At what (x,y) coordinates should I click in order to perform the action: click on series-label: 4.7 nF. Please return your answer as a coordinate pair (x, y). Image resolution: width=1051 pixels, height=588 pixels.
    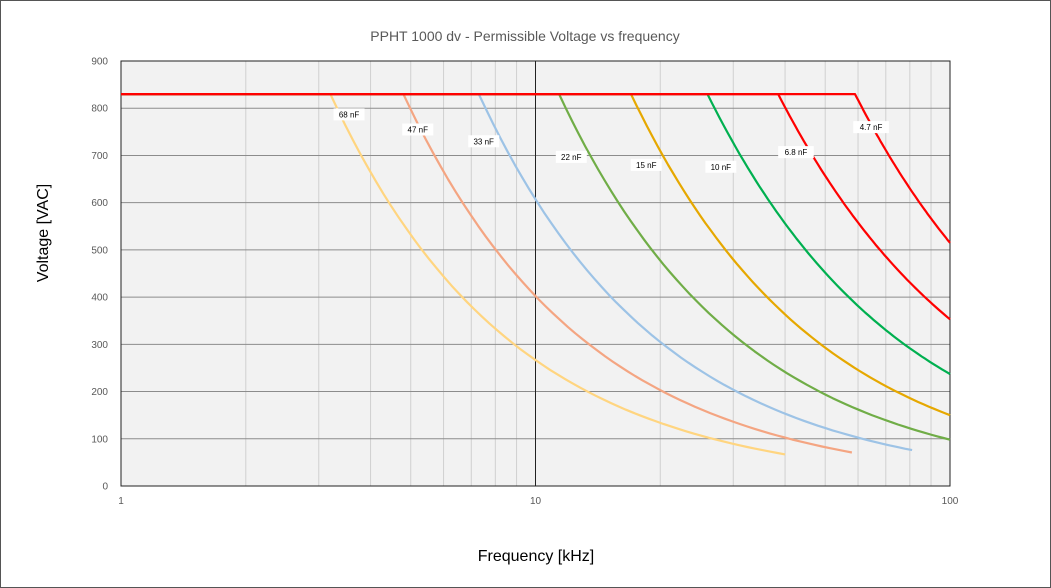
    Looking at the image, I should click on (871, 127).